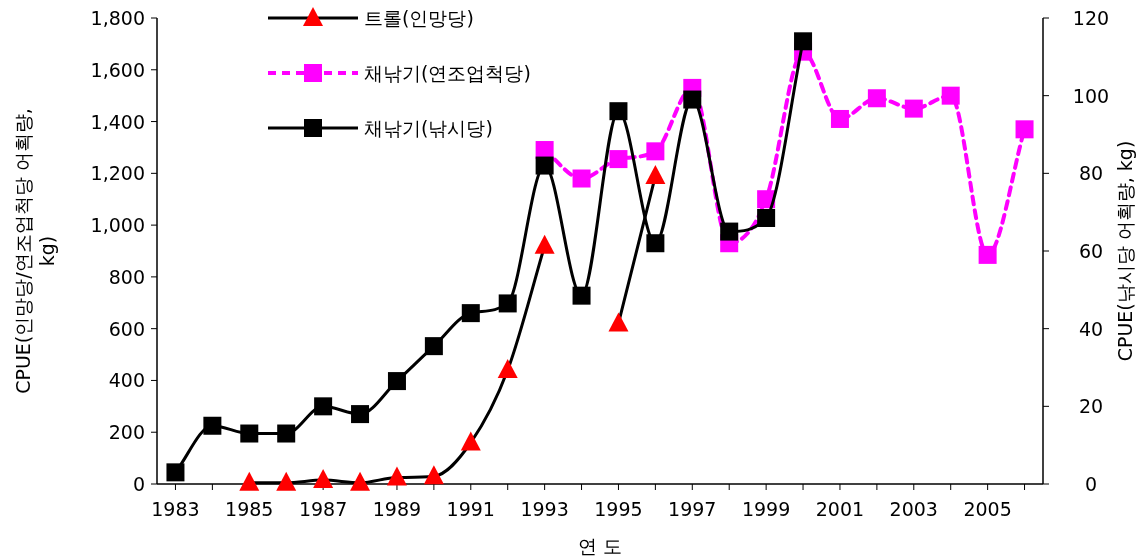  What do you see at coordinates (117, 18) in the screenshot?
I see `y-tick-label: 1,800` at bounding box center [117, 18].